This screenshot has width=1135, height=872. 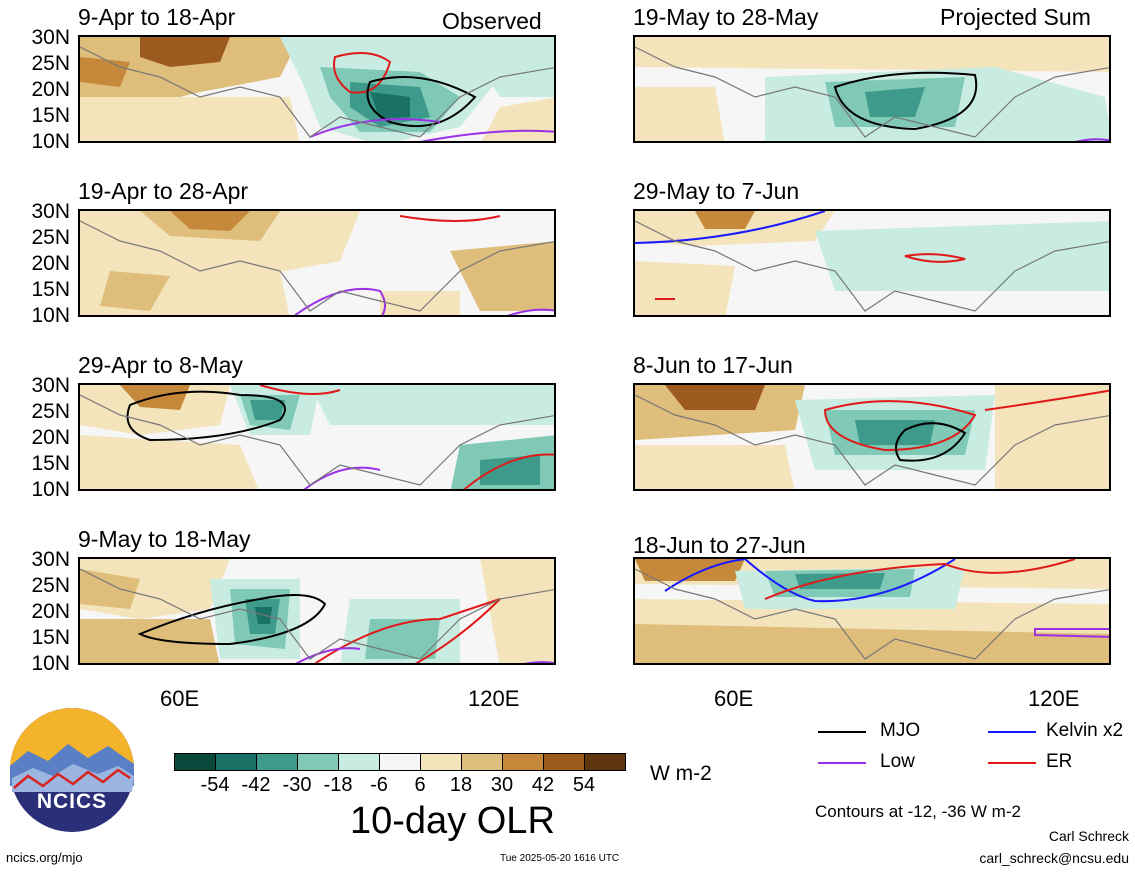 I want to click on panel-title: 19-Apr to 28-Apr, so click(x=163, y=191).